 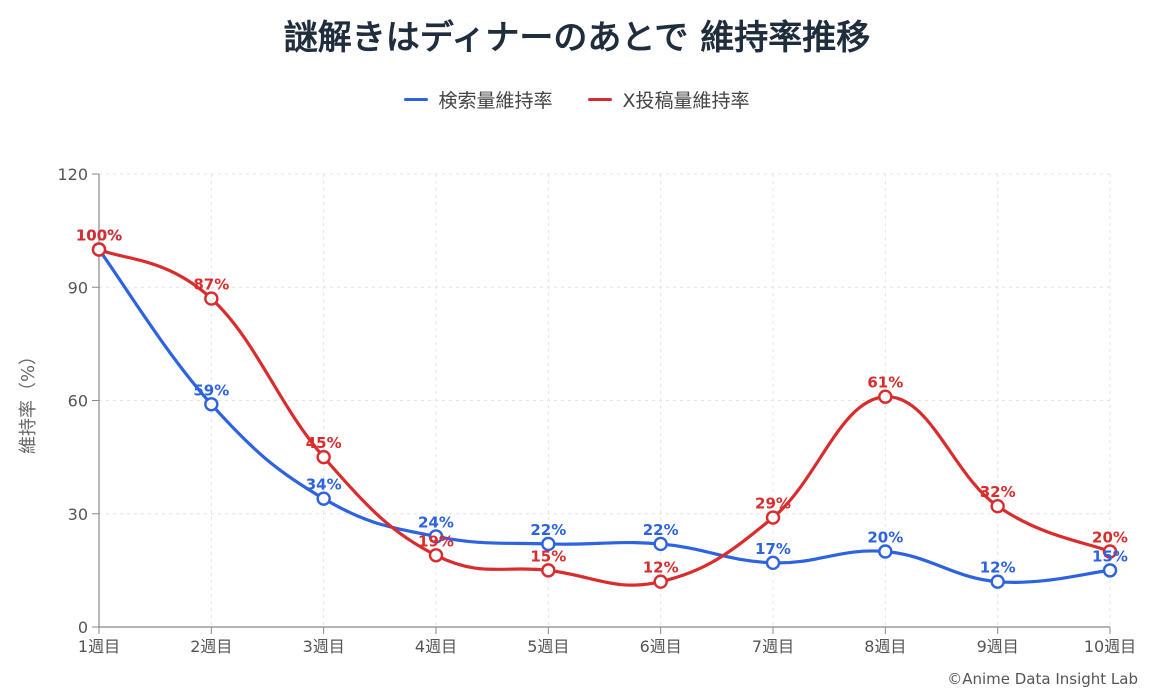 What do you see at coordinates (495, 101) in the screenshot?
I see `legend-label-search: 検索量維持率` at bounding box center [495, 101].